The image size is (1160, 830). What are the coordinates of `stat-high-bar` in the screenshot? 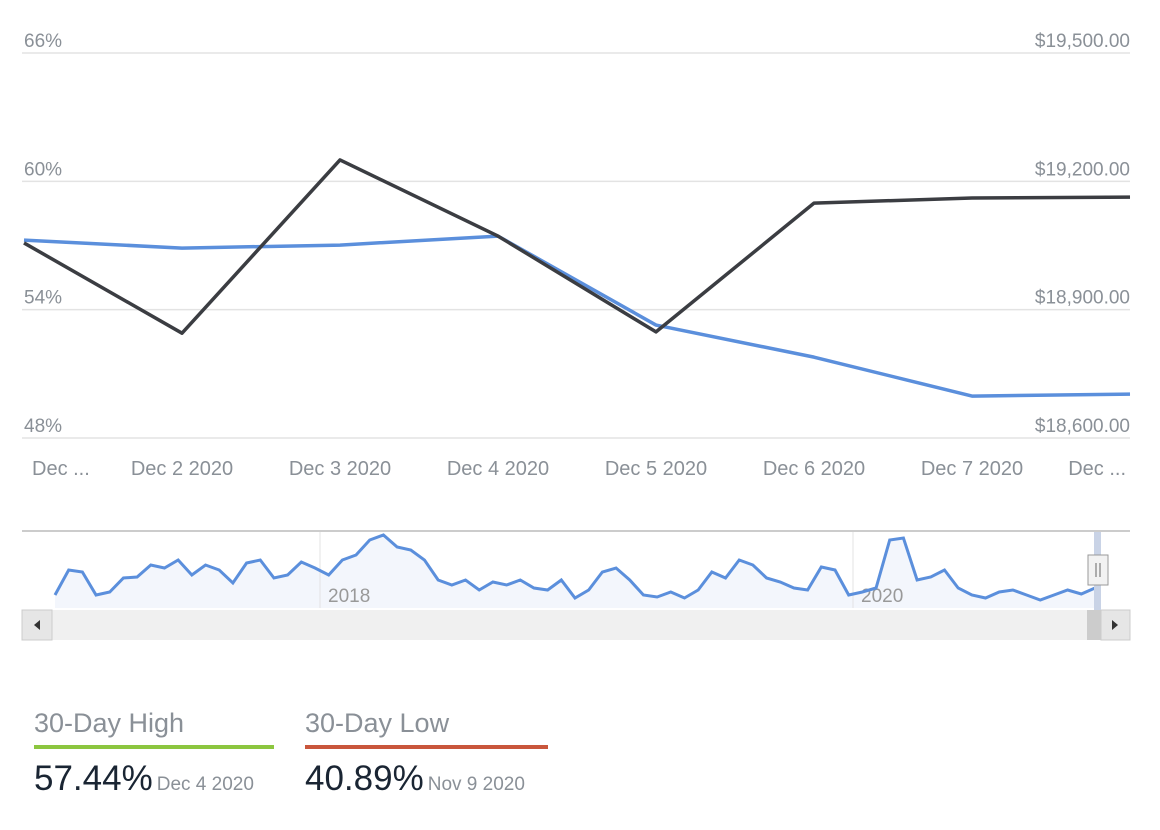 It's located at (154, 747).